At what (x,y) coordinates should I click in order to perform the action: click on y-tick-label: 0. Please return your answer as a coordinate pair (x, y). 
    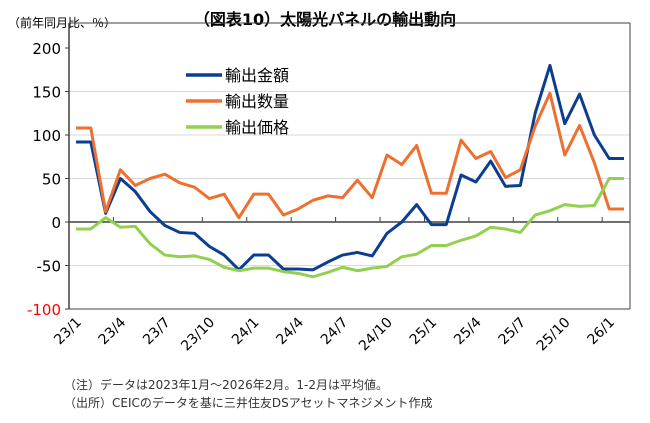
    Looking at the image, I should click on (56, 223).